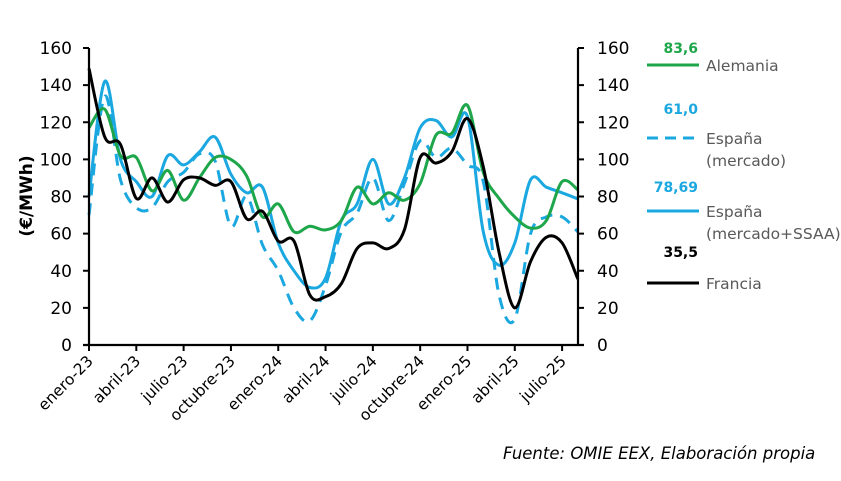 The width and height of the screenshot is (841, 481). What do you see at coordinates (680, 110) in the screenshot?
I see `legend-last-value-espana-mercado: 61,0` at bounding box center [680, 110].